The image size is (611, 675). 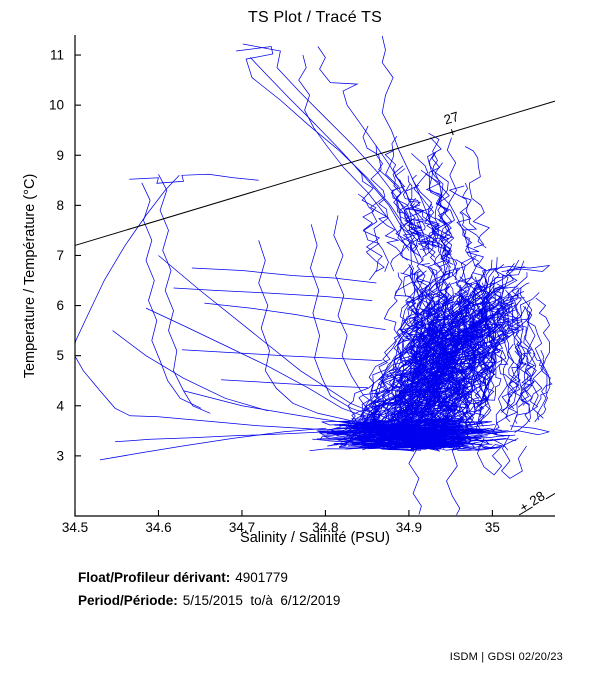 I want to click on period-label: Period/Période:, so click(x=128, y=600).